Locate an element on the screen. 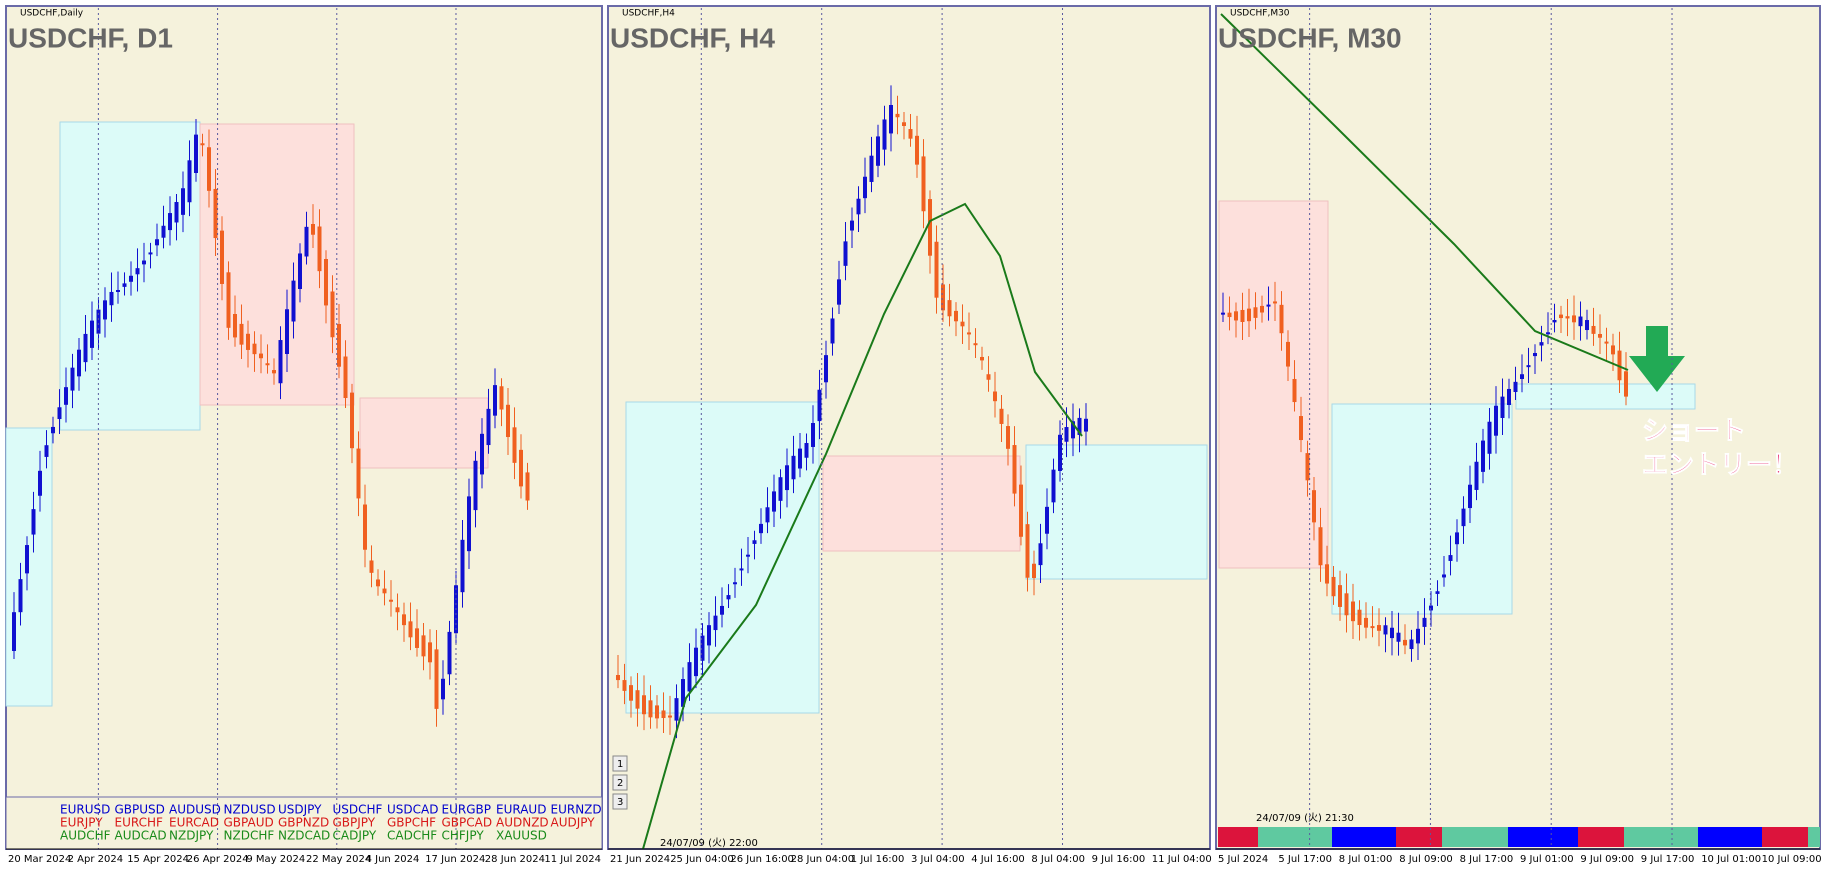 The width and height of the screenshot is (1824, 877). x-tick-label: 21 Jun 2024 is located at coordinates (640, 859).